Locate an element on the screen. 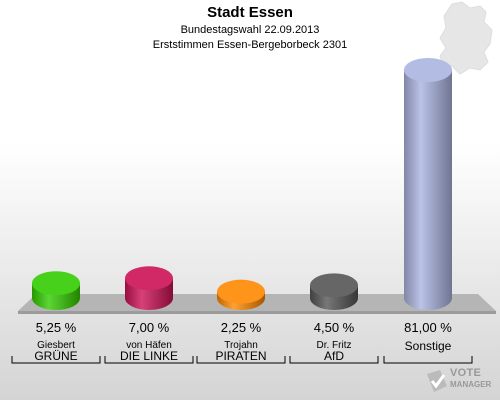  value-label-2: 2,25 % is located at coordinates (241, 327).